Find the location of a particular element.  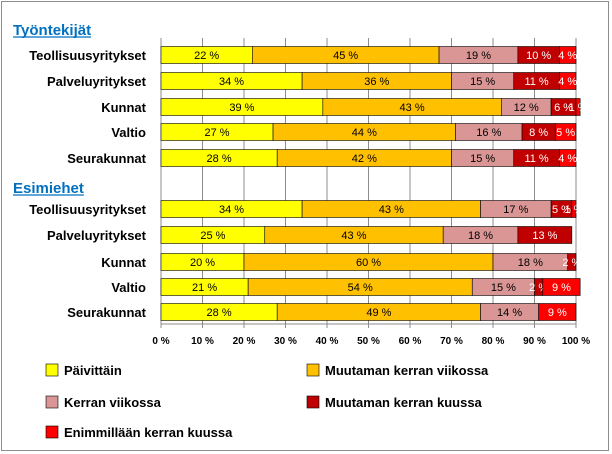

data-label: 13 % is located at coordinates (544, 236).